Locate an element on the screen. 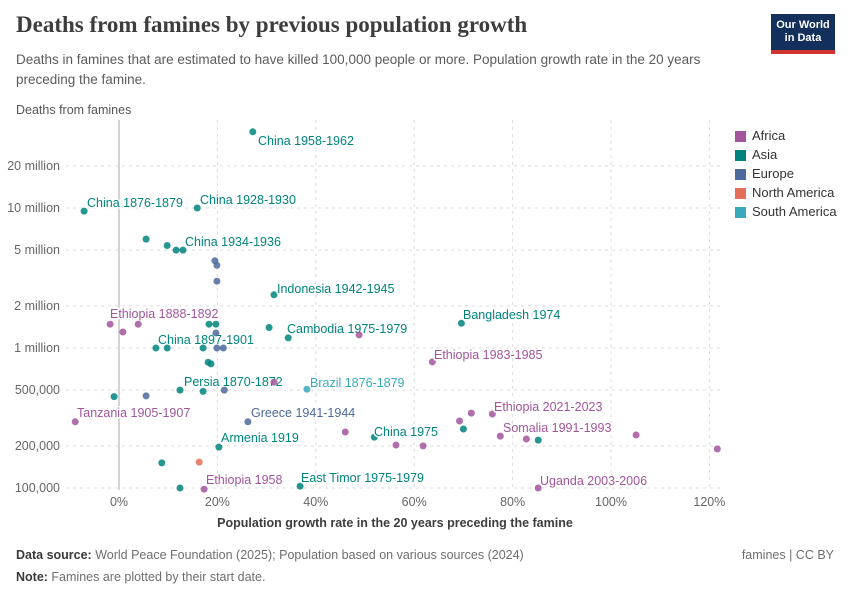 This screenshot has height=600, width=850. legend-item-asia: Asia is located at coordinates (786, 155).